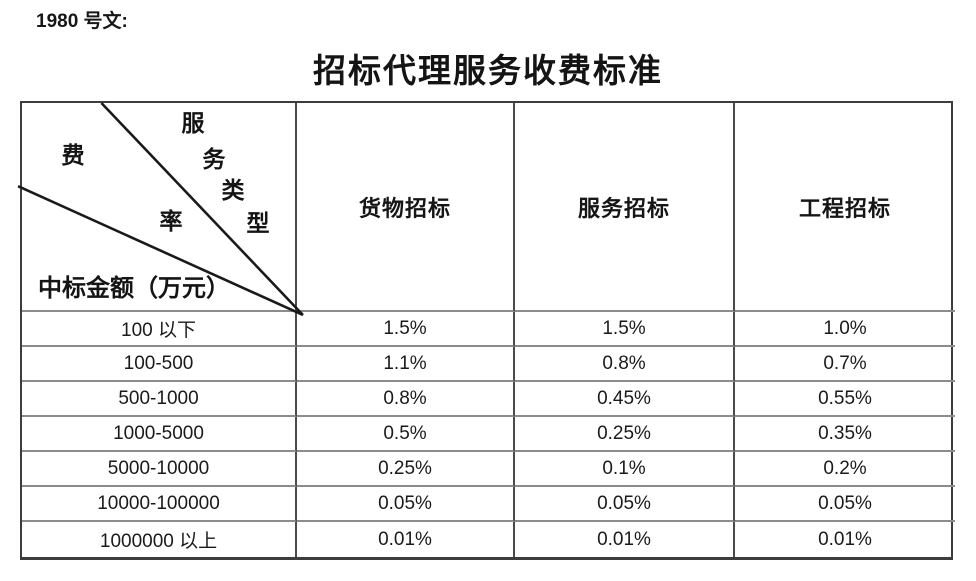  What do you see at coordinates (171, 221) in the screenshot?
I see `corner-label-rate-char-2: 率` at bounding box center [171, 221].